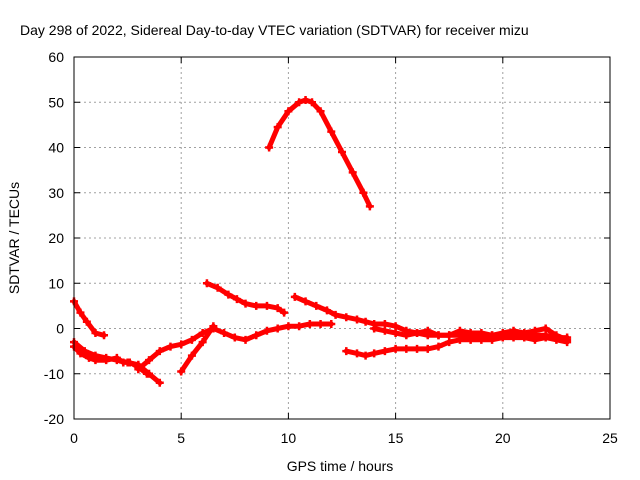 Image resolution: width=640 pixels, height=480 pixels. Describe the element at coordinates (56, 102) in the screenshot. I see `y-tick-label: 50` at that location.